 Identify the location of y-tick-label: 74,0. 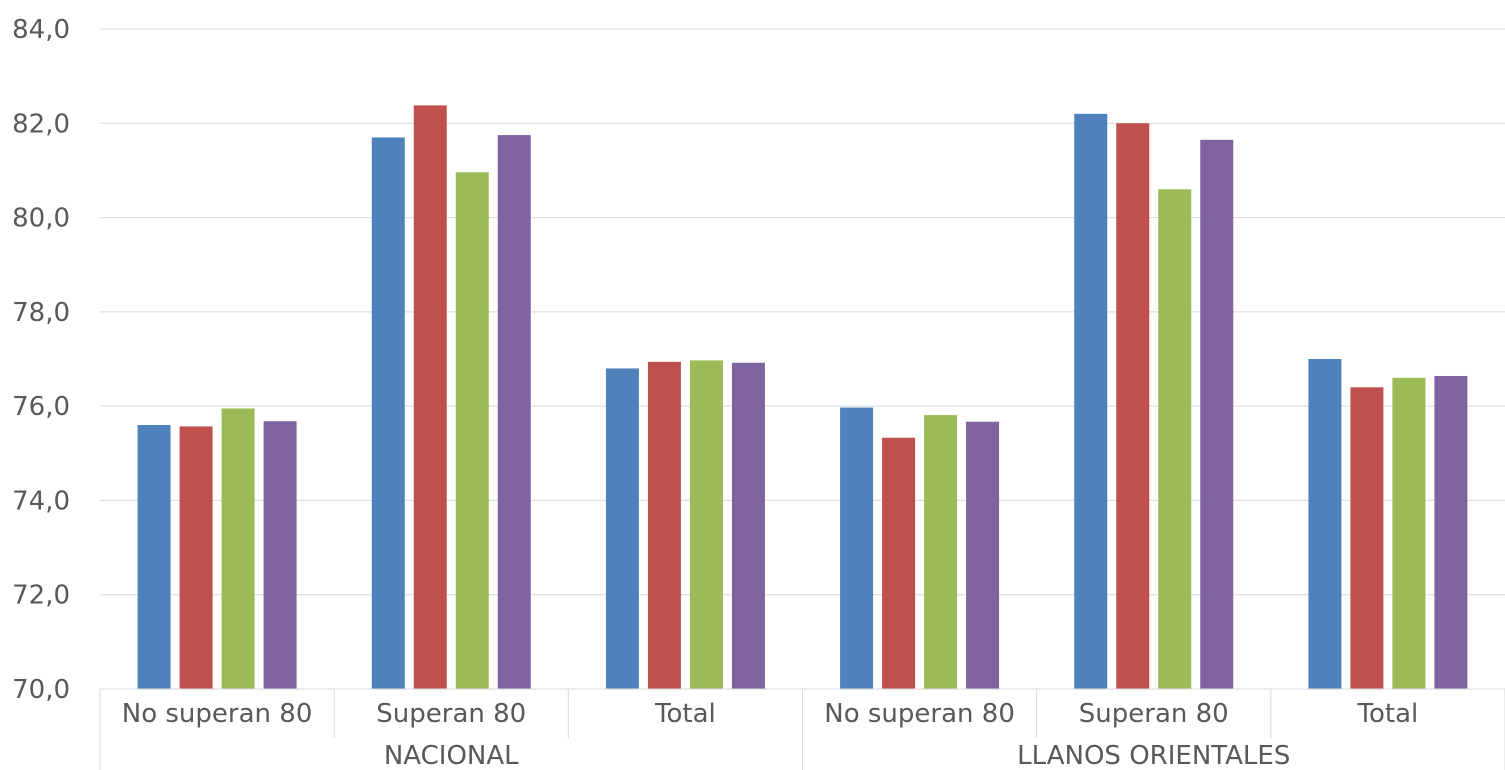
(41, 501).